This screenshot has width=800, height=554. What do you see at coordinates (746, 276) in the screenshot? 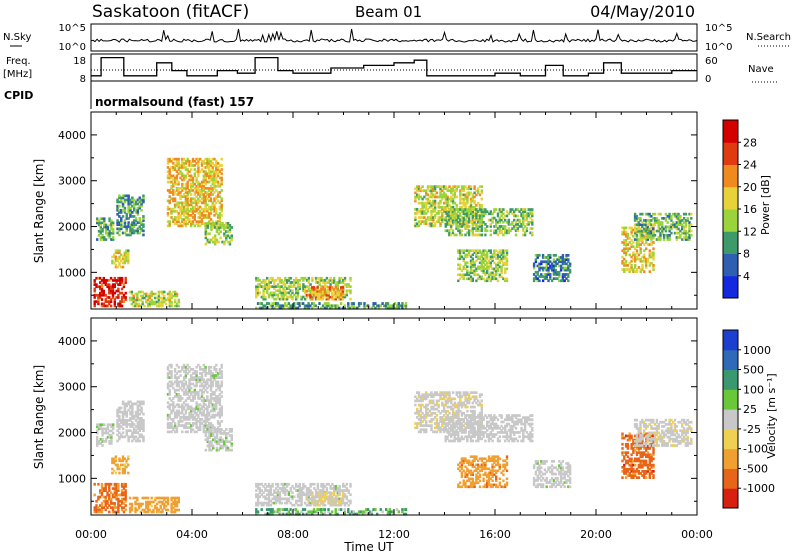
I see `colorbar-tick-label: 4` at bounding box center [746, 276].